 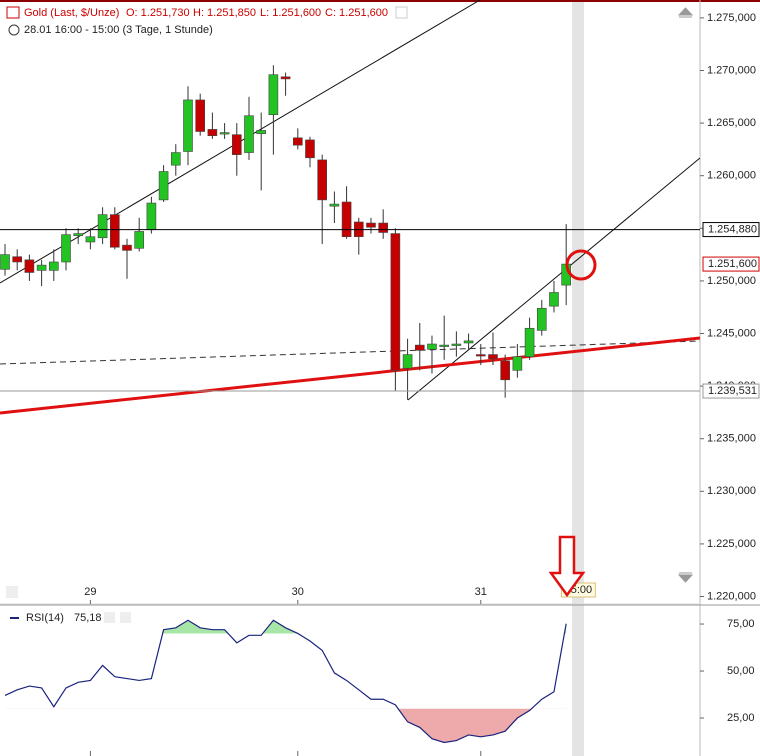 What do you see at coordinates (401, 12) in the screenshot?
I see `settings-icon` at bounding box center [401, 12].